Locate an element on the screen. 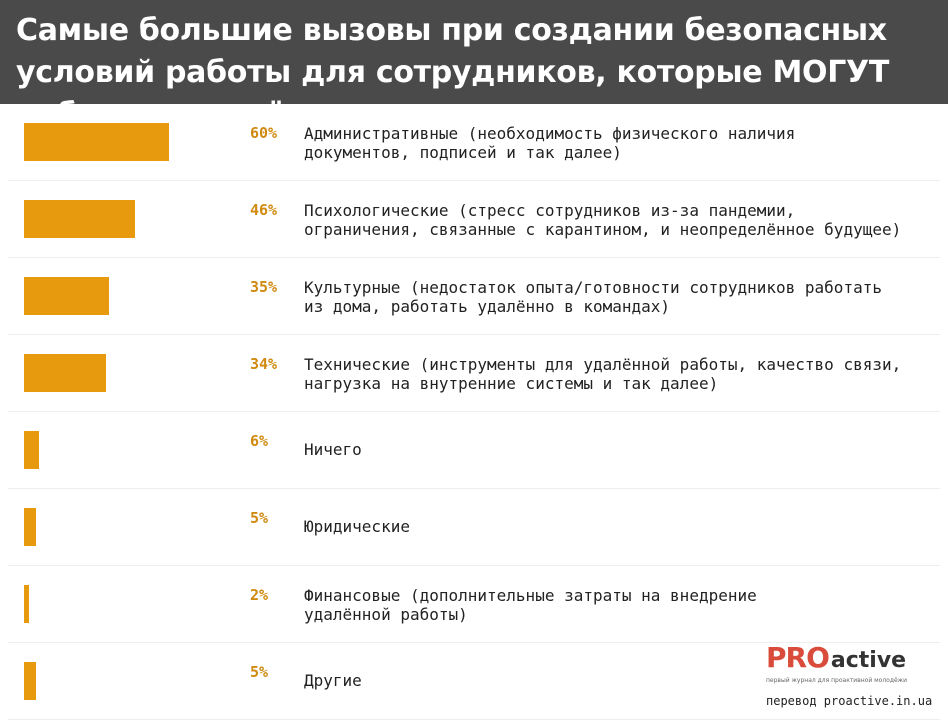  chart-category-label: Юридические is located at coordinates (624, 526).